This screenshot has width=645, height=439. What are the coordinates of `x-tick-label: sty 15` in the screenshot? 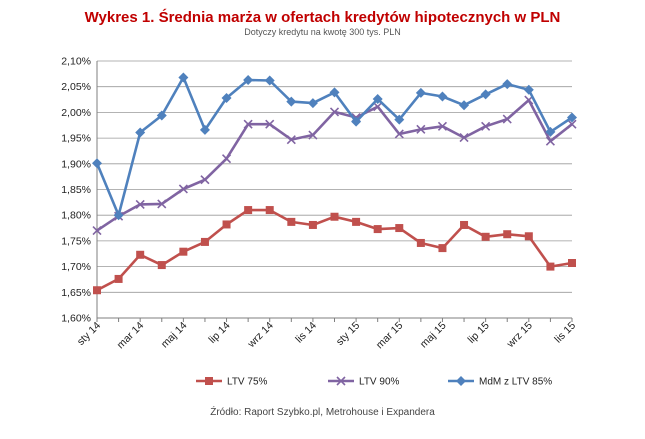 It's located at (348, 334).